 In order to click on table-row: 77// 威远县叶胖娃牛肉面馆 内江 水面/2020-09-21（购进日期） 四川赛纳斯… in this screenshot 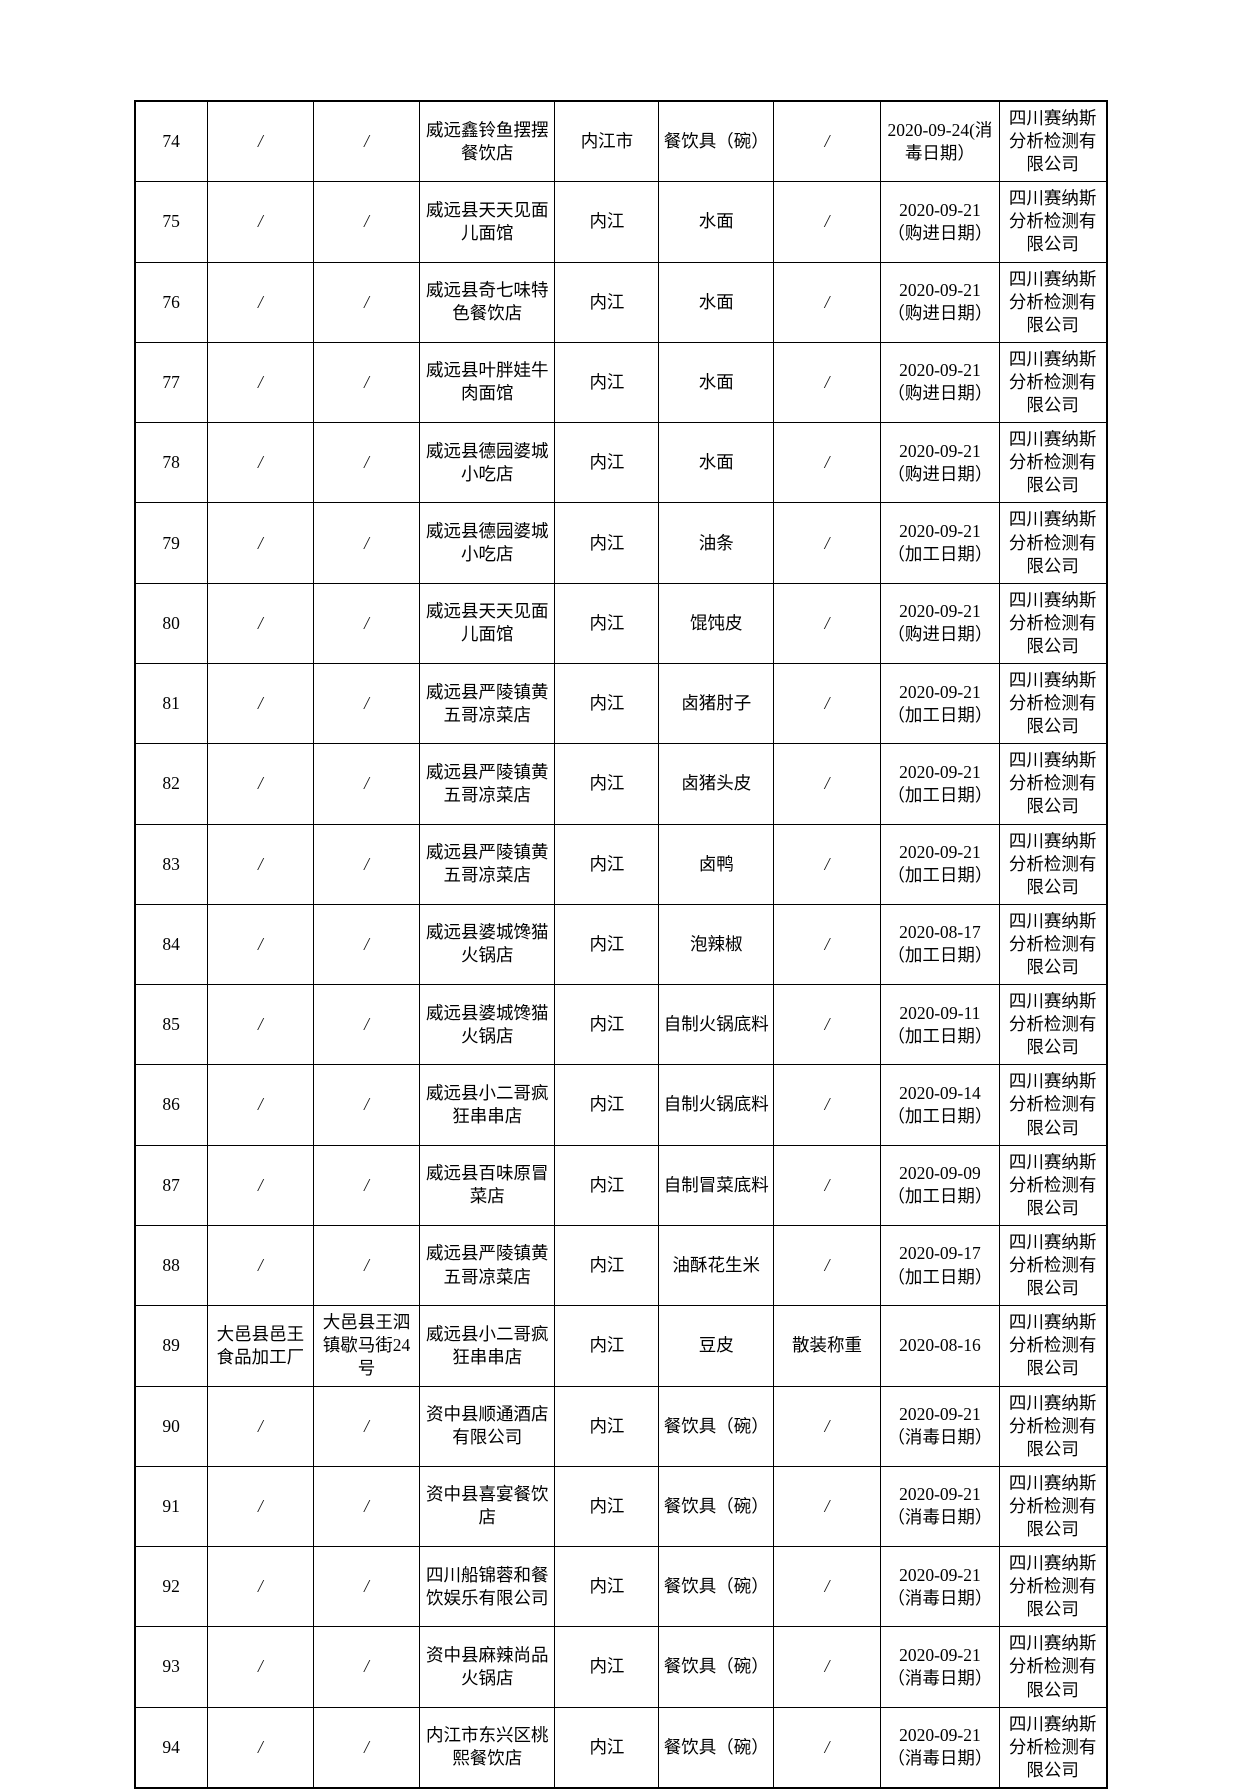, I will do `click(621, 382)`.